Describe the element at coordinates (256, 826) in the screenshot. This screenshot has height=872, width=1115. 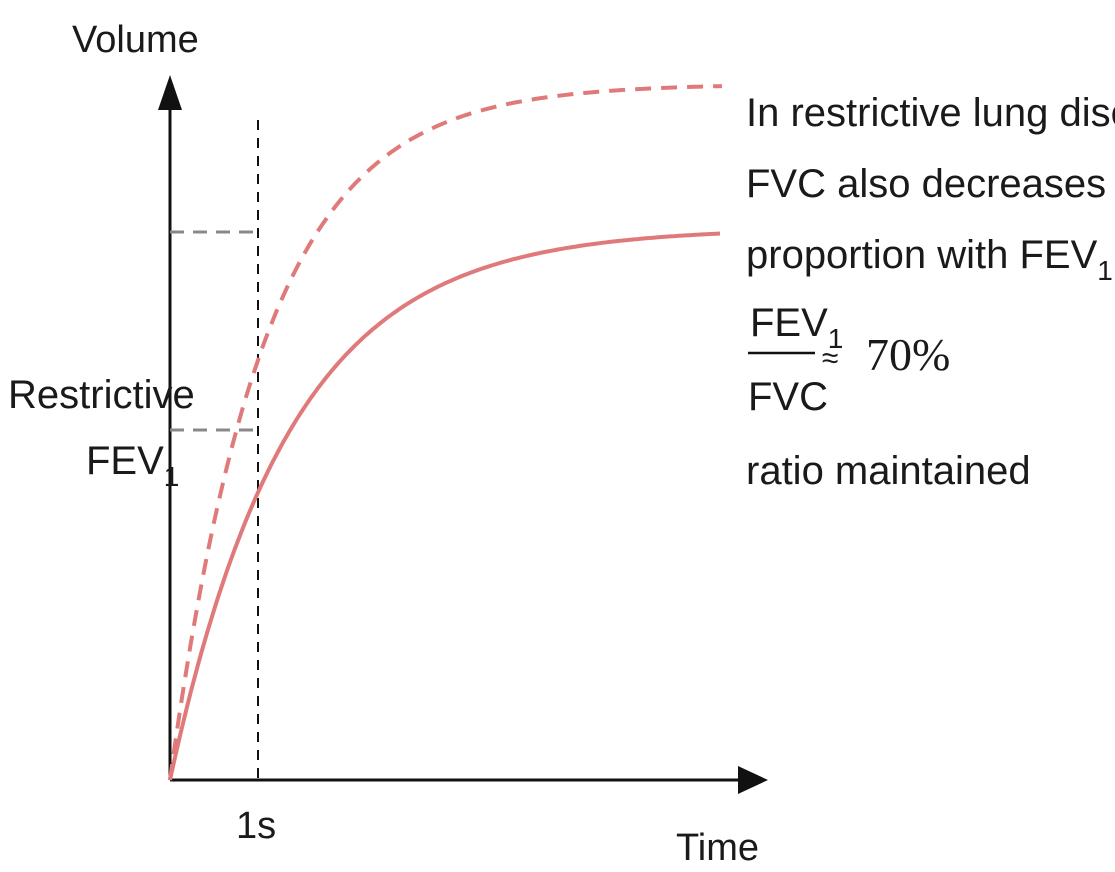
I see `x-tick-1s: 1s` at that location.